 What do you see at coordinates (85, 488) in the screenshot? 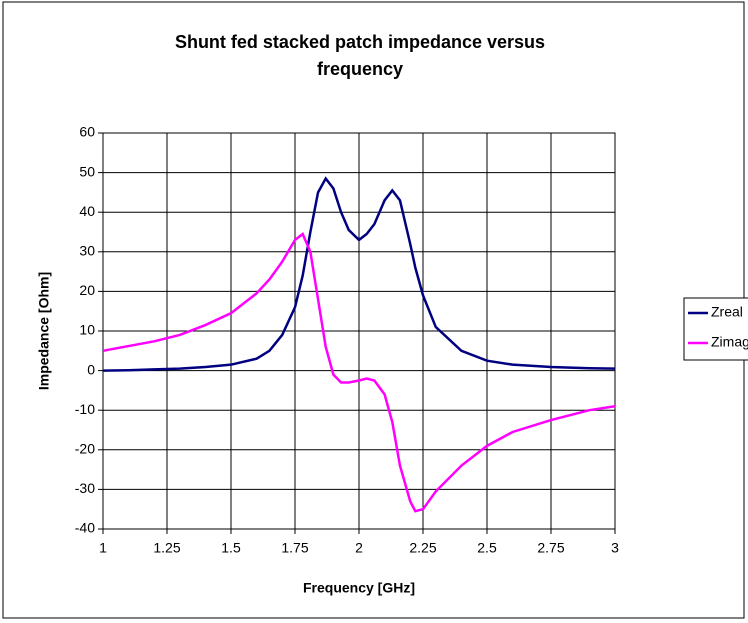
I see `y-tick-label: -30` at bounding box center [85, 488].